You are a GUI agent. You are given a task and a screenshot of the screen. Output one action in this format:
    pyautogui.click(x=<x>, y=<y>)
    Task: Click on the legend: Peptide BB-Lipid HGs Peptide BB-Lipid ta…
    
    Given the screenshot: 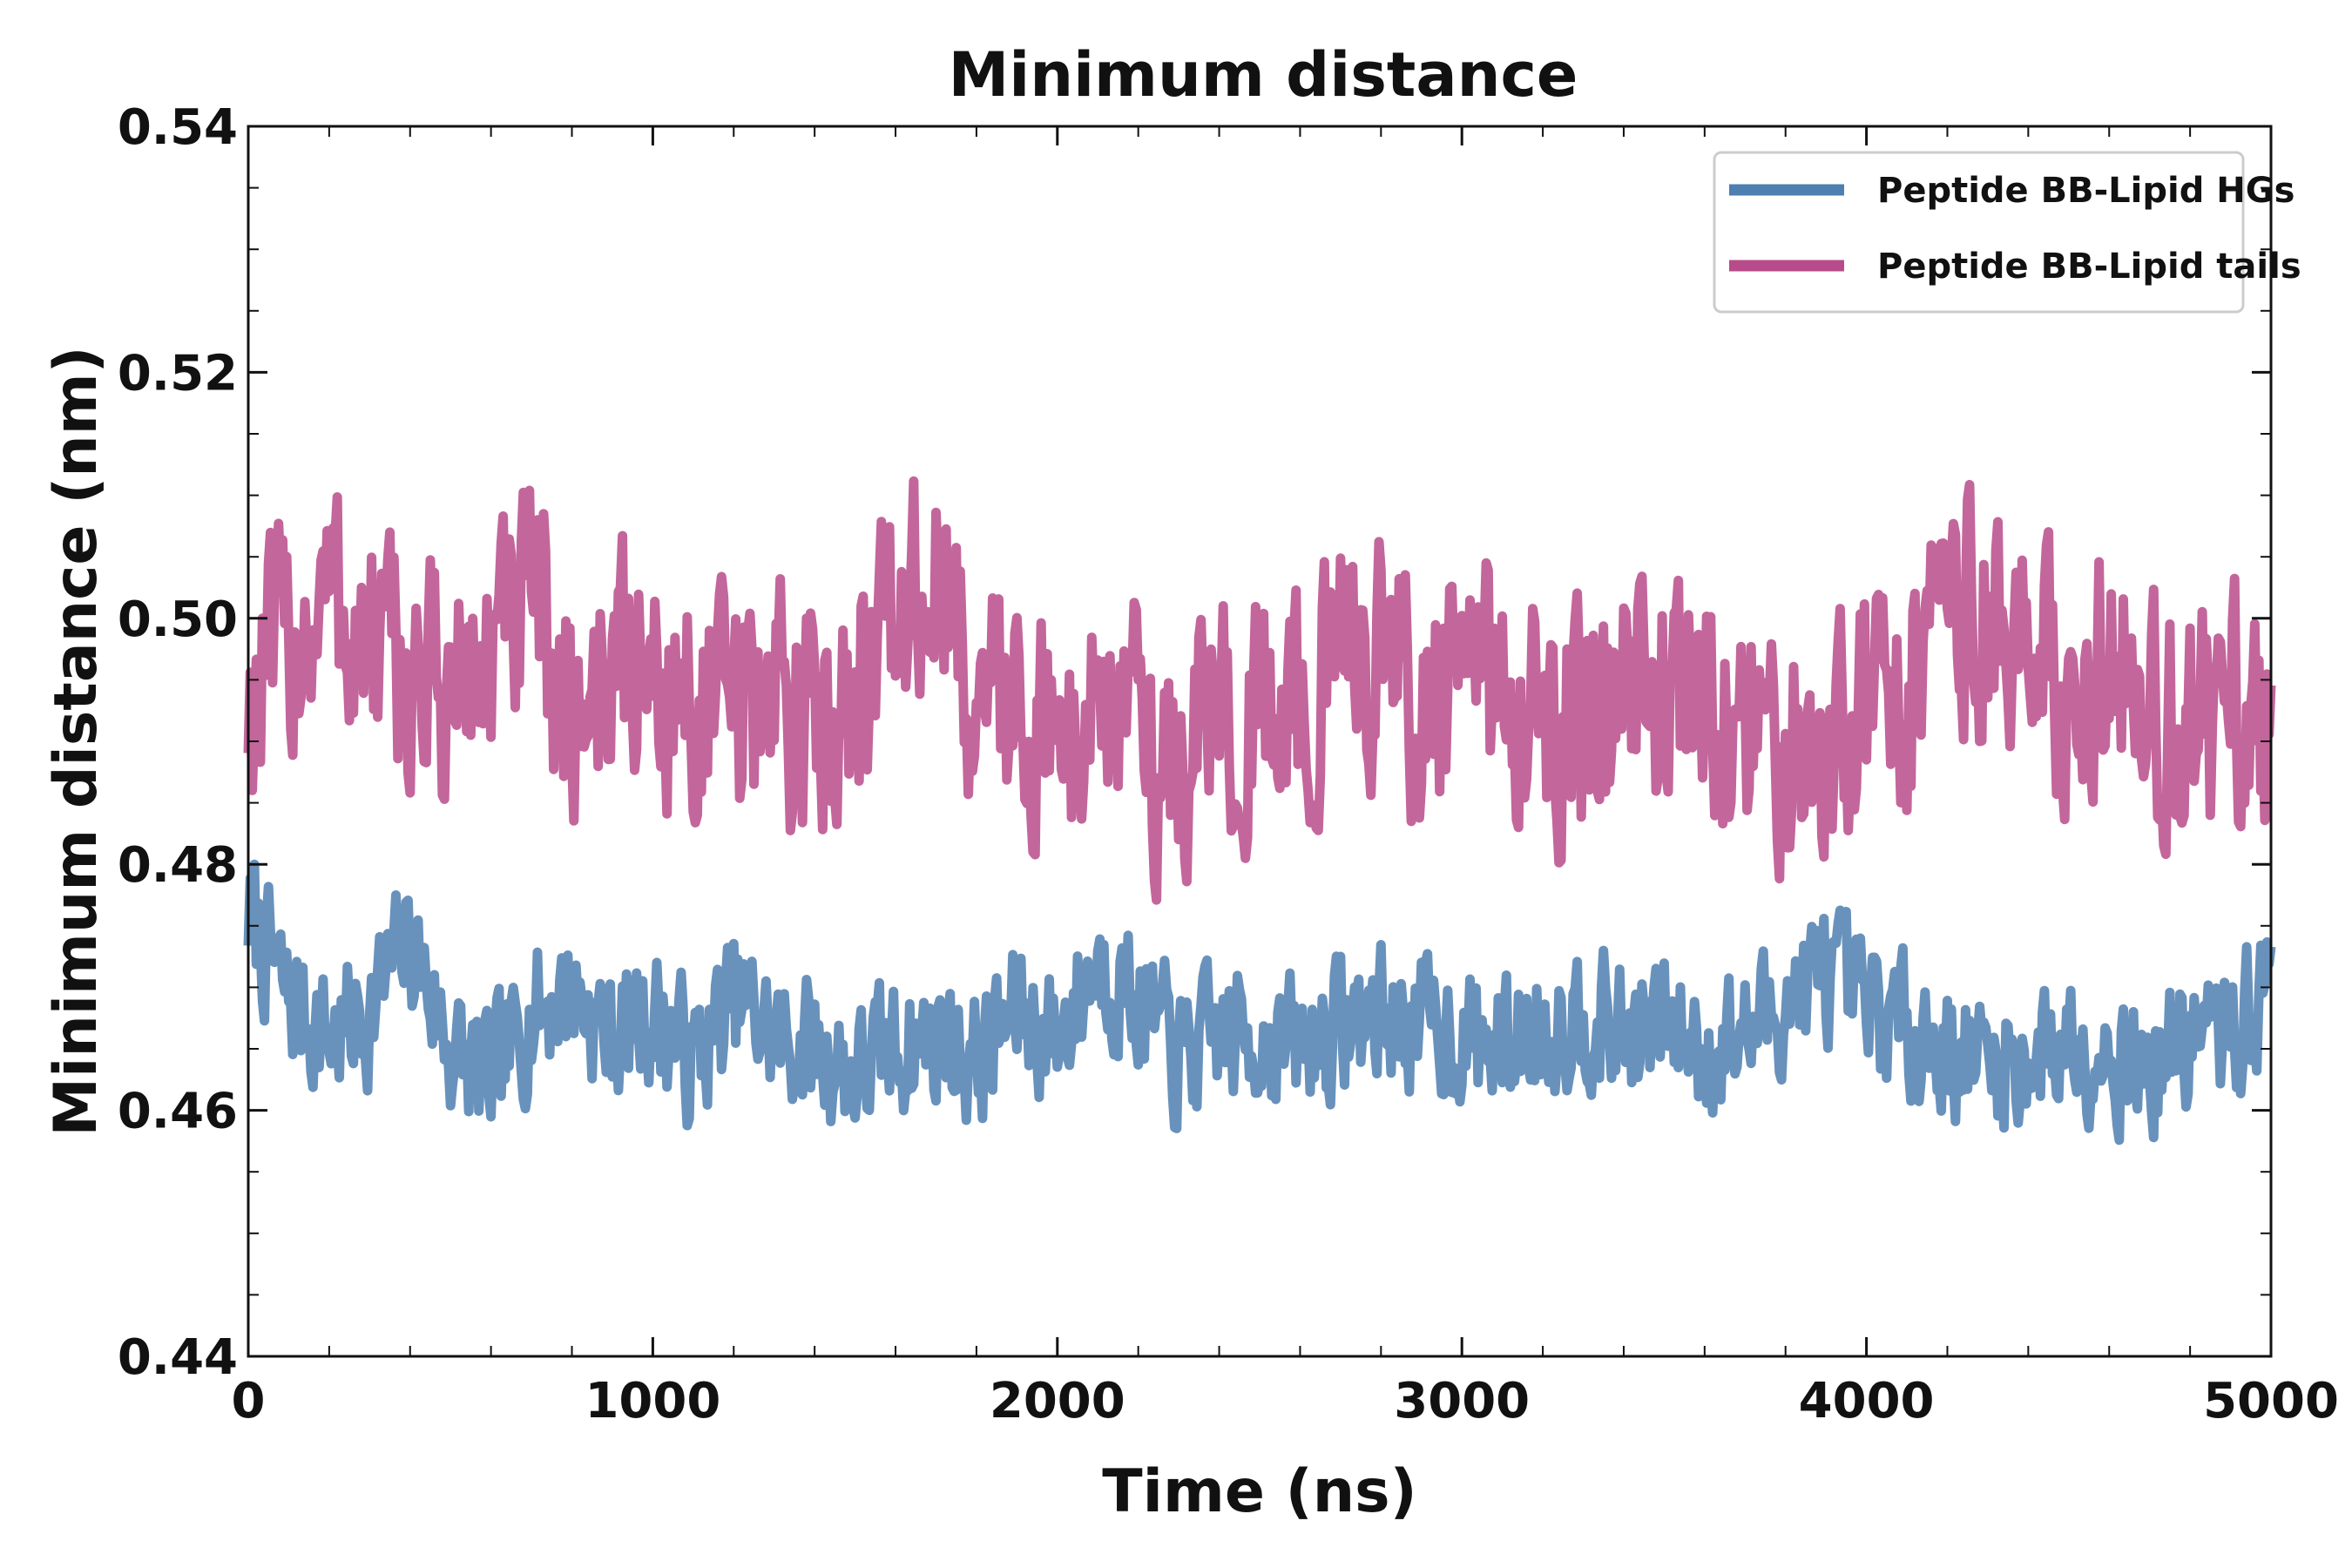 What is the action you would take?
    pyautogui.click(x=2007, y=233)
    